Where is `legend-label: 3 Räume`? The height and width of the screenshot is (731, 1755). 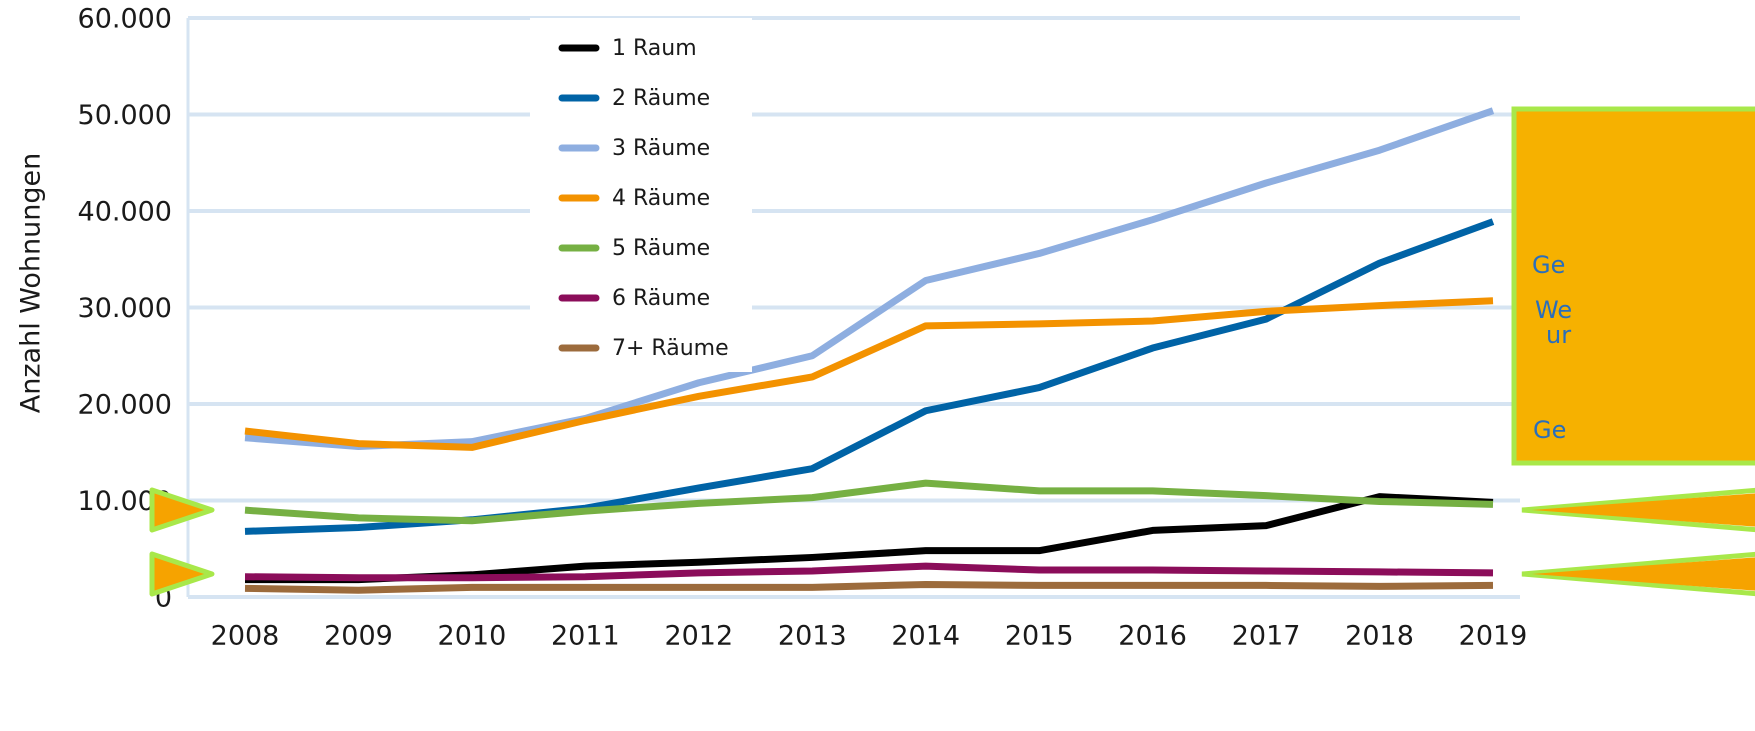
legend-label: 3 Räume is located at coordinates (661, 148).